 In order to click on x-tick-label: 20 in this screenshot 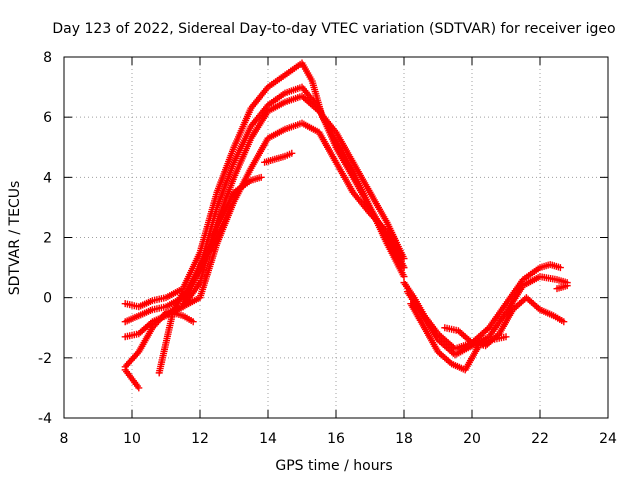, I will do `click(472, 439)`.